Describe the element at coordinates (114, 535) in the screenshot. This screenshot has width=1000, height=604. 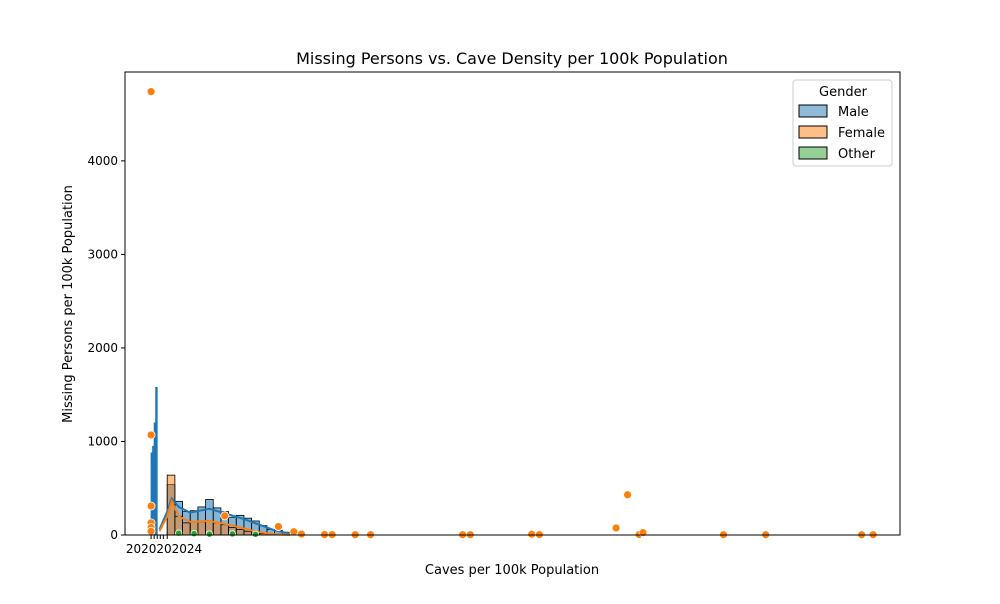
I see `y-tick-label: 0` at that location.